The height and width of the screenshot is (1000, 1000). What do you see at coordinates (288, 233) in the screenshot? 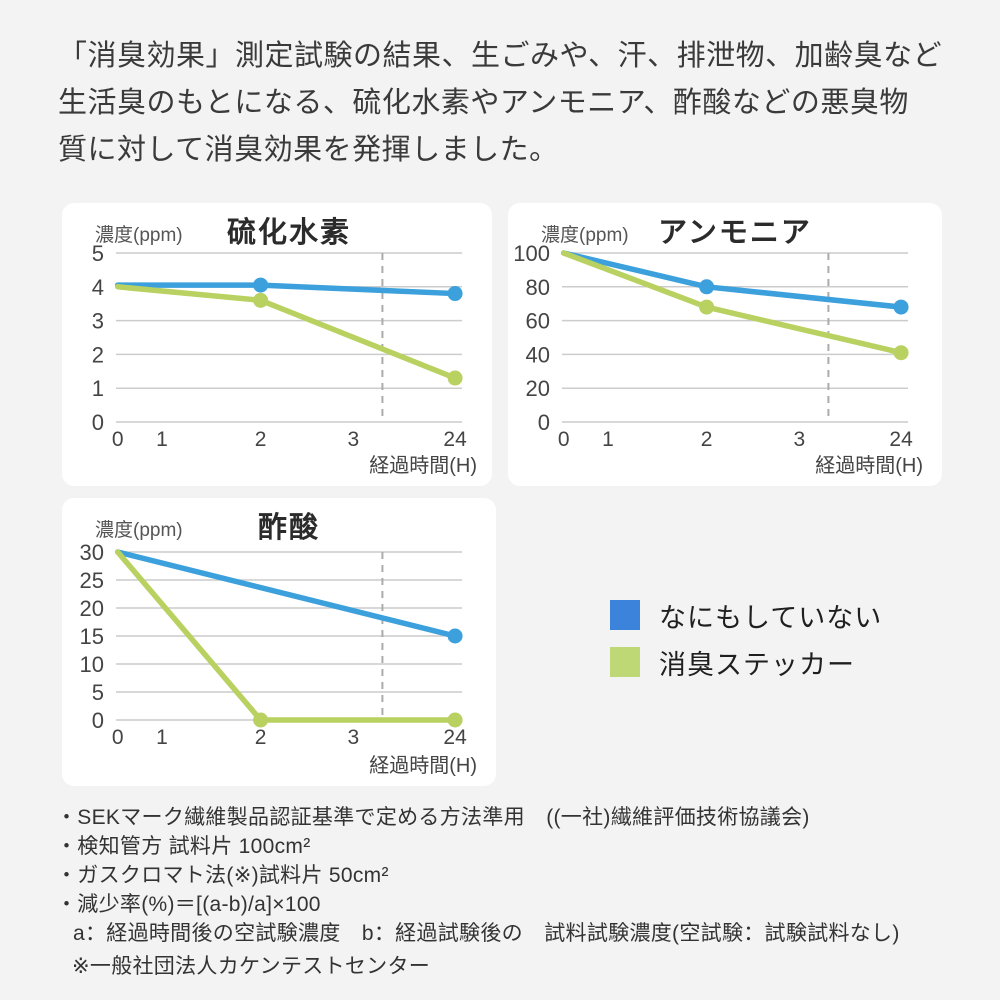
I see `chart-title-hydrogen-sulfide: 硫化水素` at bounding box center [288, 233].